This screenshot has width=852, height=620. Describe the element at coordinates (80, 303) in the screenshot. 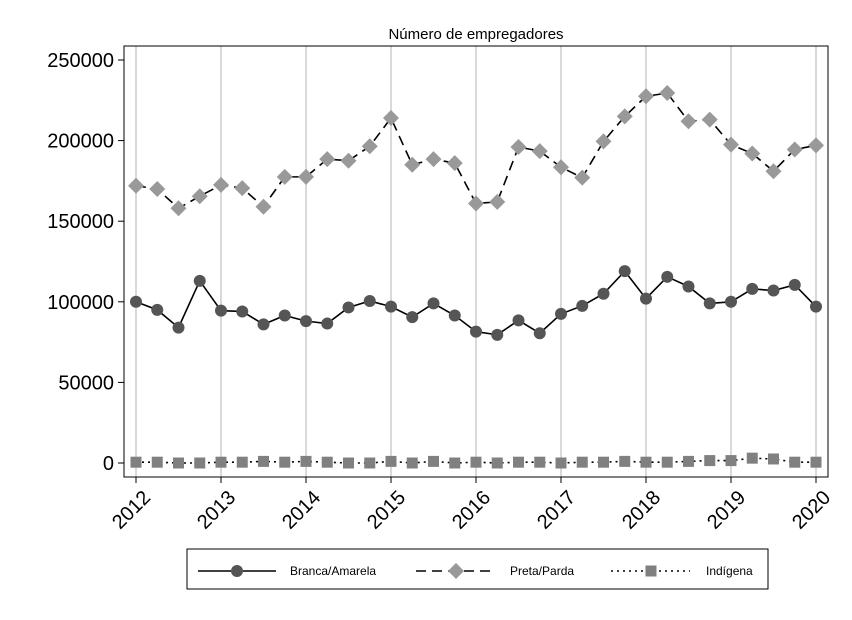

I see `y-tick-label: 100000` at that location.